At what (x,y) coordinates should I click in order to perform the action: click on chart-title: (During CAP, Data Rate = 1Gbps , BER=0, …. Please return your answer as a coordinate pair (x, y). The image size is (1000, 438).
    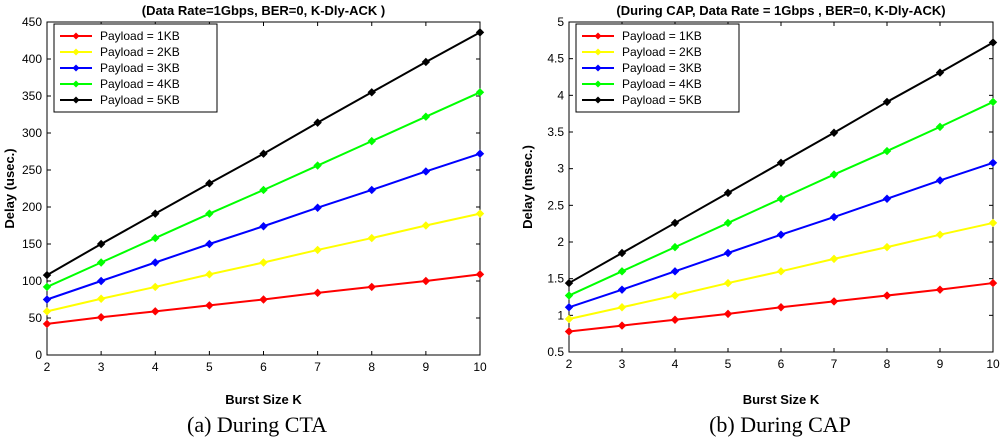
    Looking at the image, I should click on (780, 10).